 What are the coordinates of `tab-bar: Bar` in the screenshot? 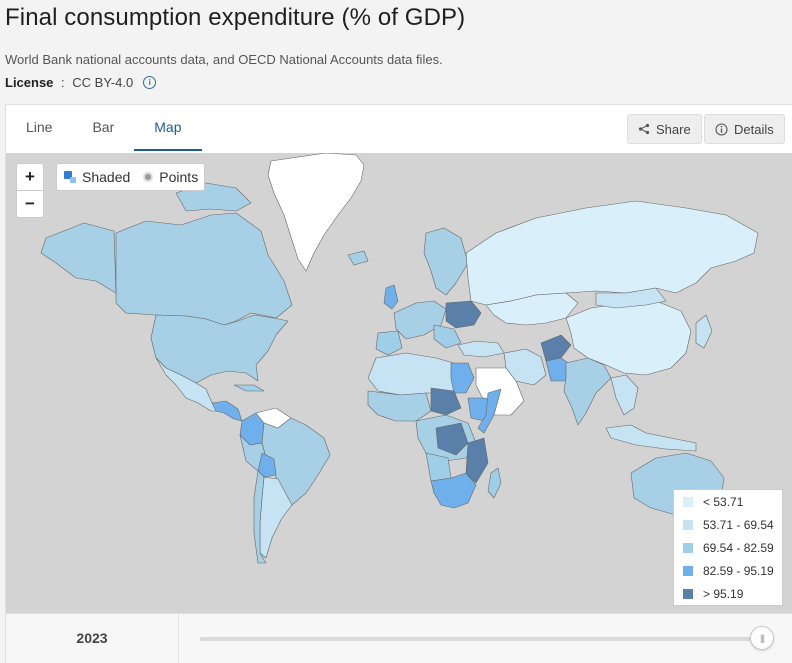 It's located at (103, 127).